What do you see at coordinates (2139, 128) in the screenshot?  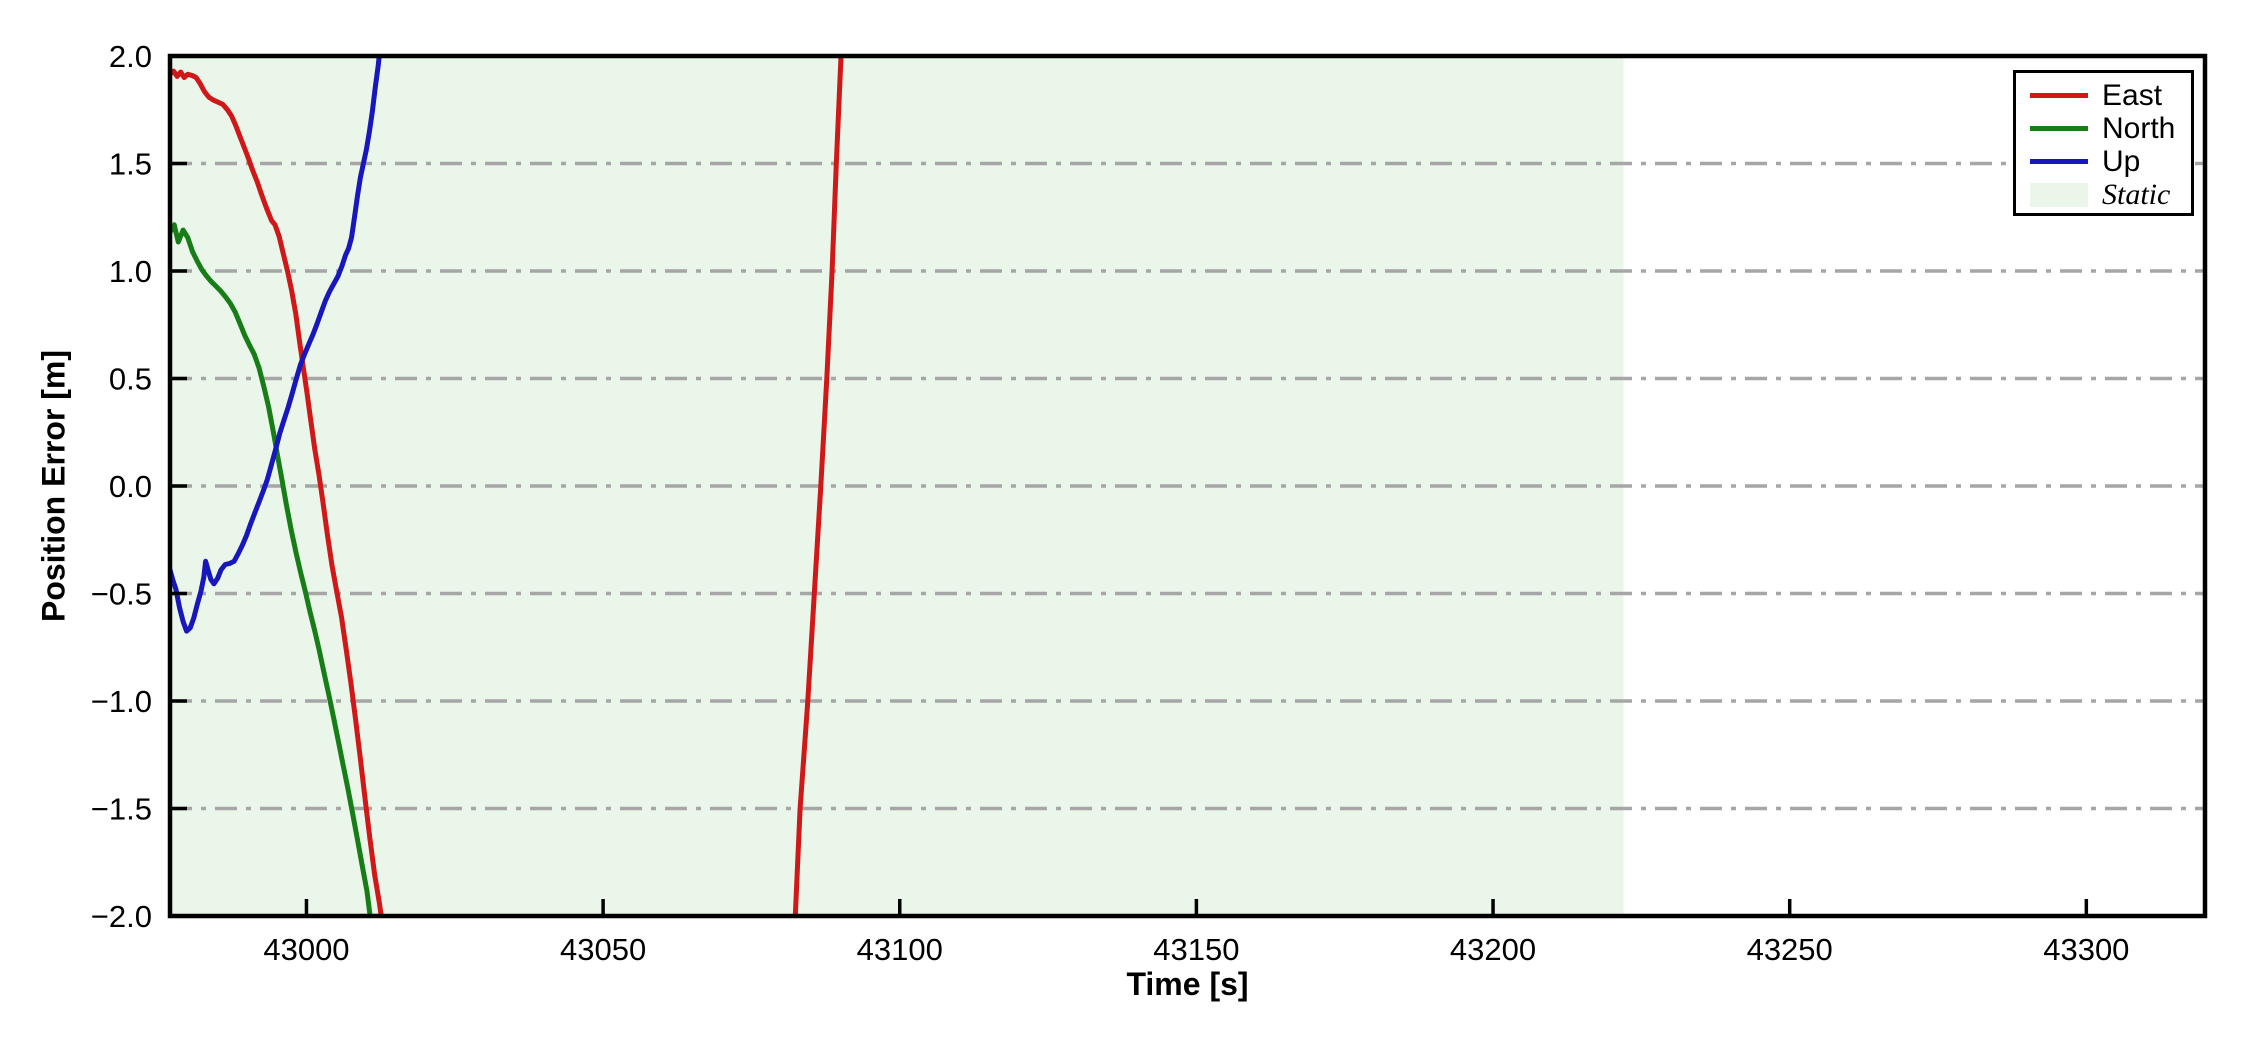 I see `legend-north-label: North` at bounding box center [2139, 128].